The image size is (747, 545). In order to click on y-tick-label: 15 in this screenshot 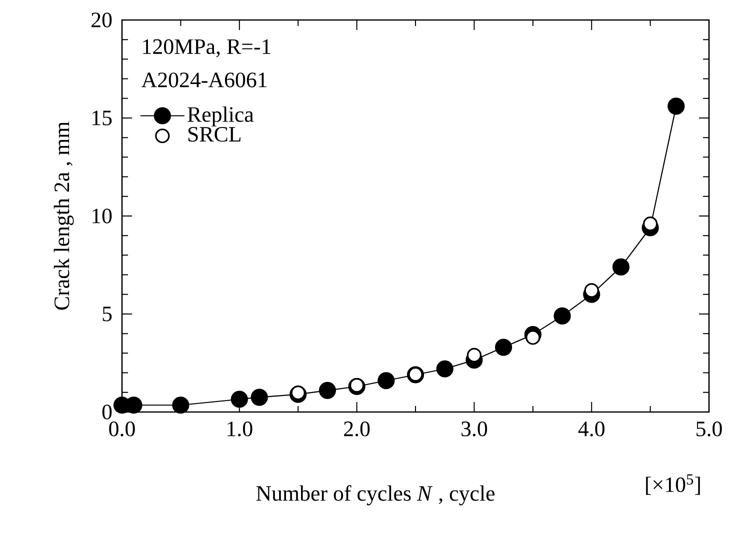, I will do `click(102, 118)`.